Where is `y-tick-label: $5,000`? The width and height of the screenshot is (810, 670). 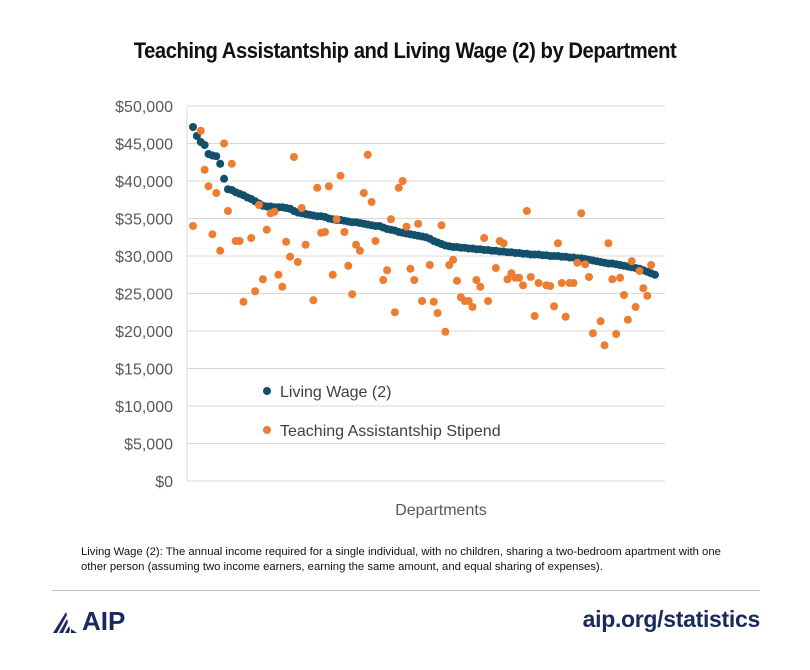 y-tick-label: $5,000 is located at coordinates (148, 445).